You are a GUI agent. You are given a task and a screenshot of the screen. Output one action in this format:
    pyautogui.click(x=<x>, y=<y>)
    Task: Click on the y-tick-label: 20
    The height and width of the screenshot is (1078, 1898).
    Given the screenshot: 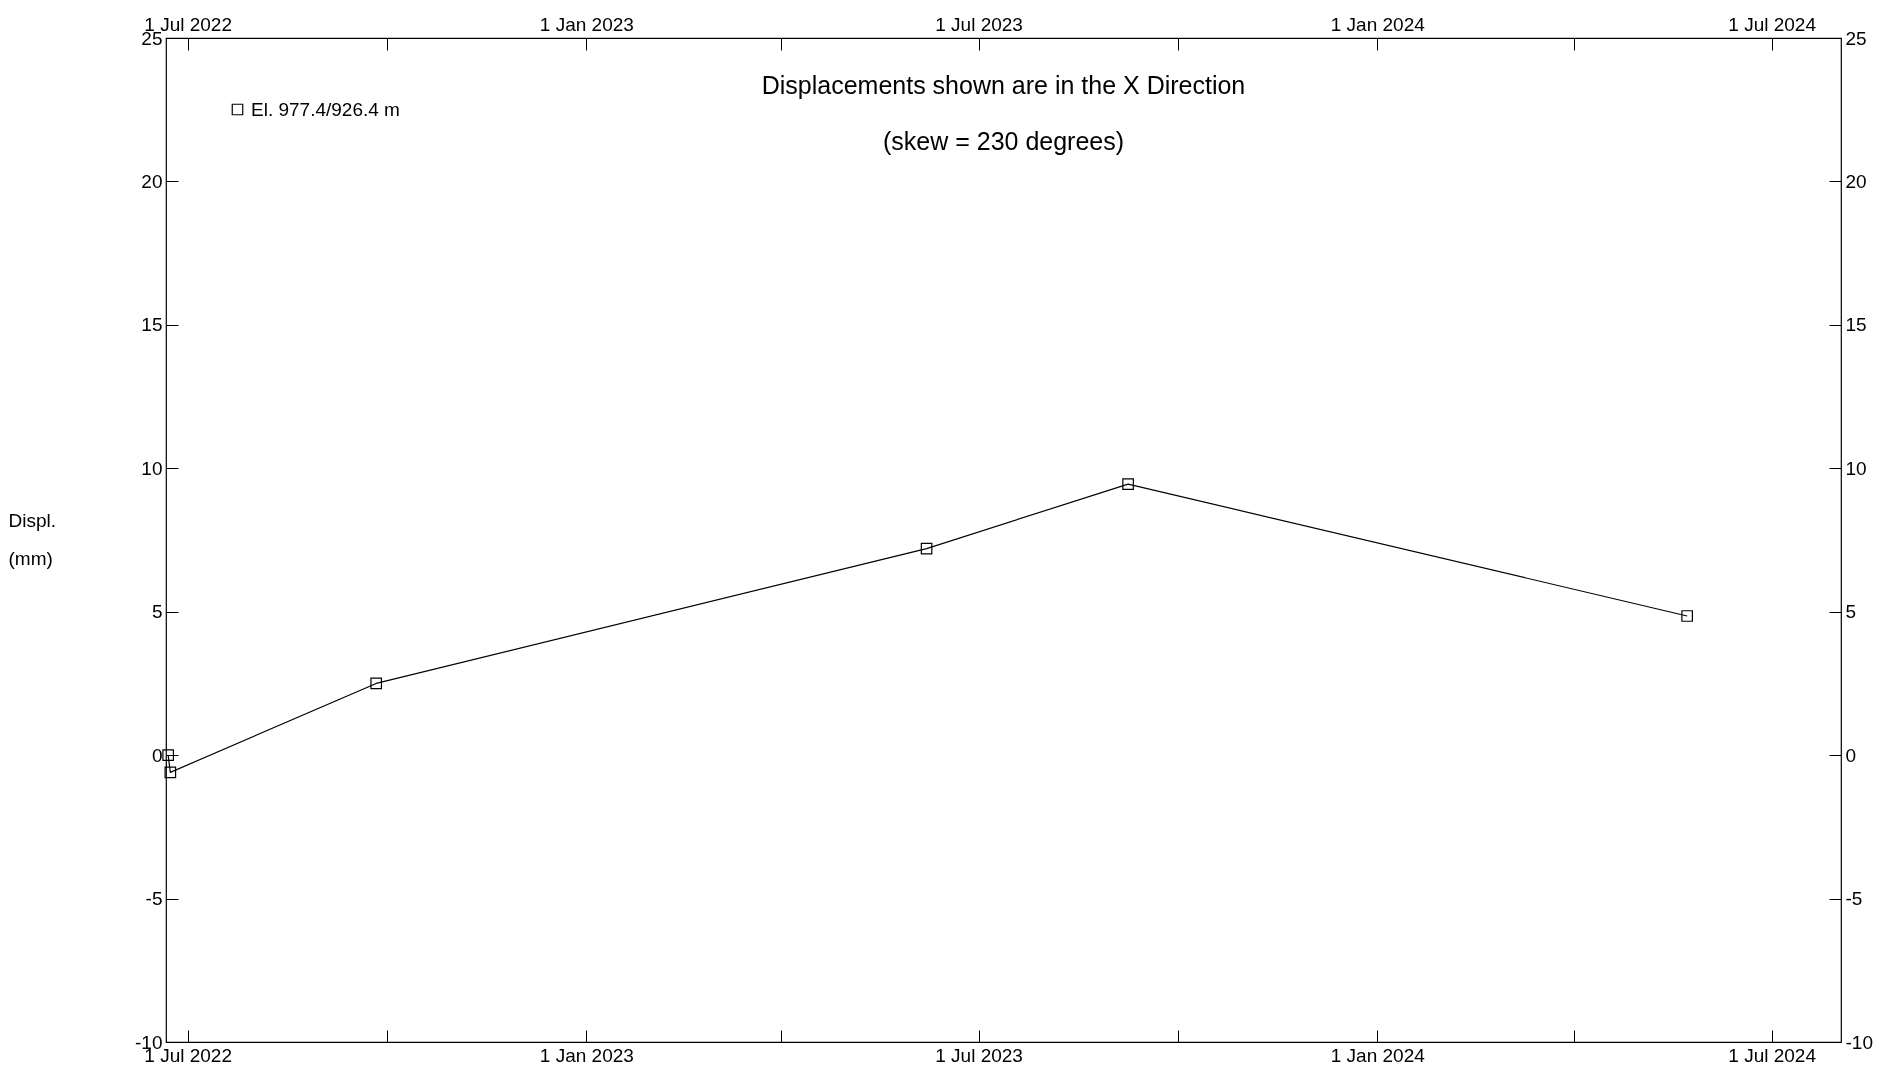 What is the action you would take?
    pyautogui.click(x=152, y=181)
    